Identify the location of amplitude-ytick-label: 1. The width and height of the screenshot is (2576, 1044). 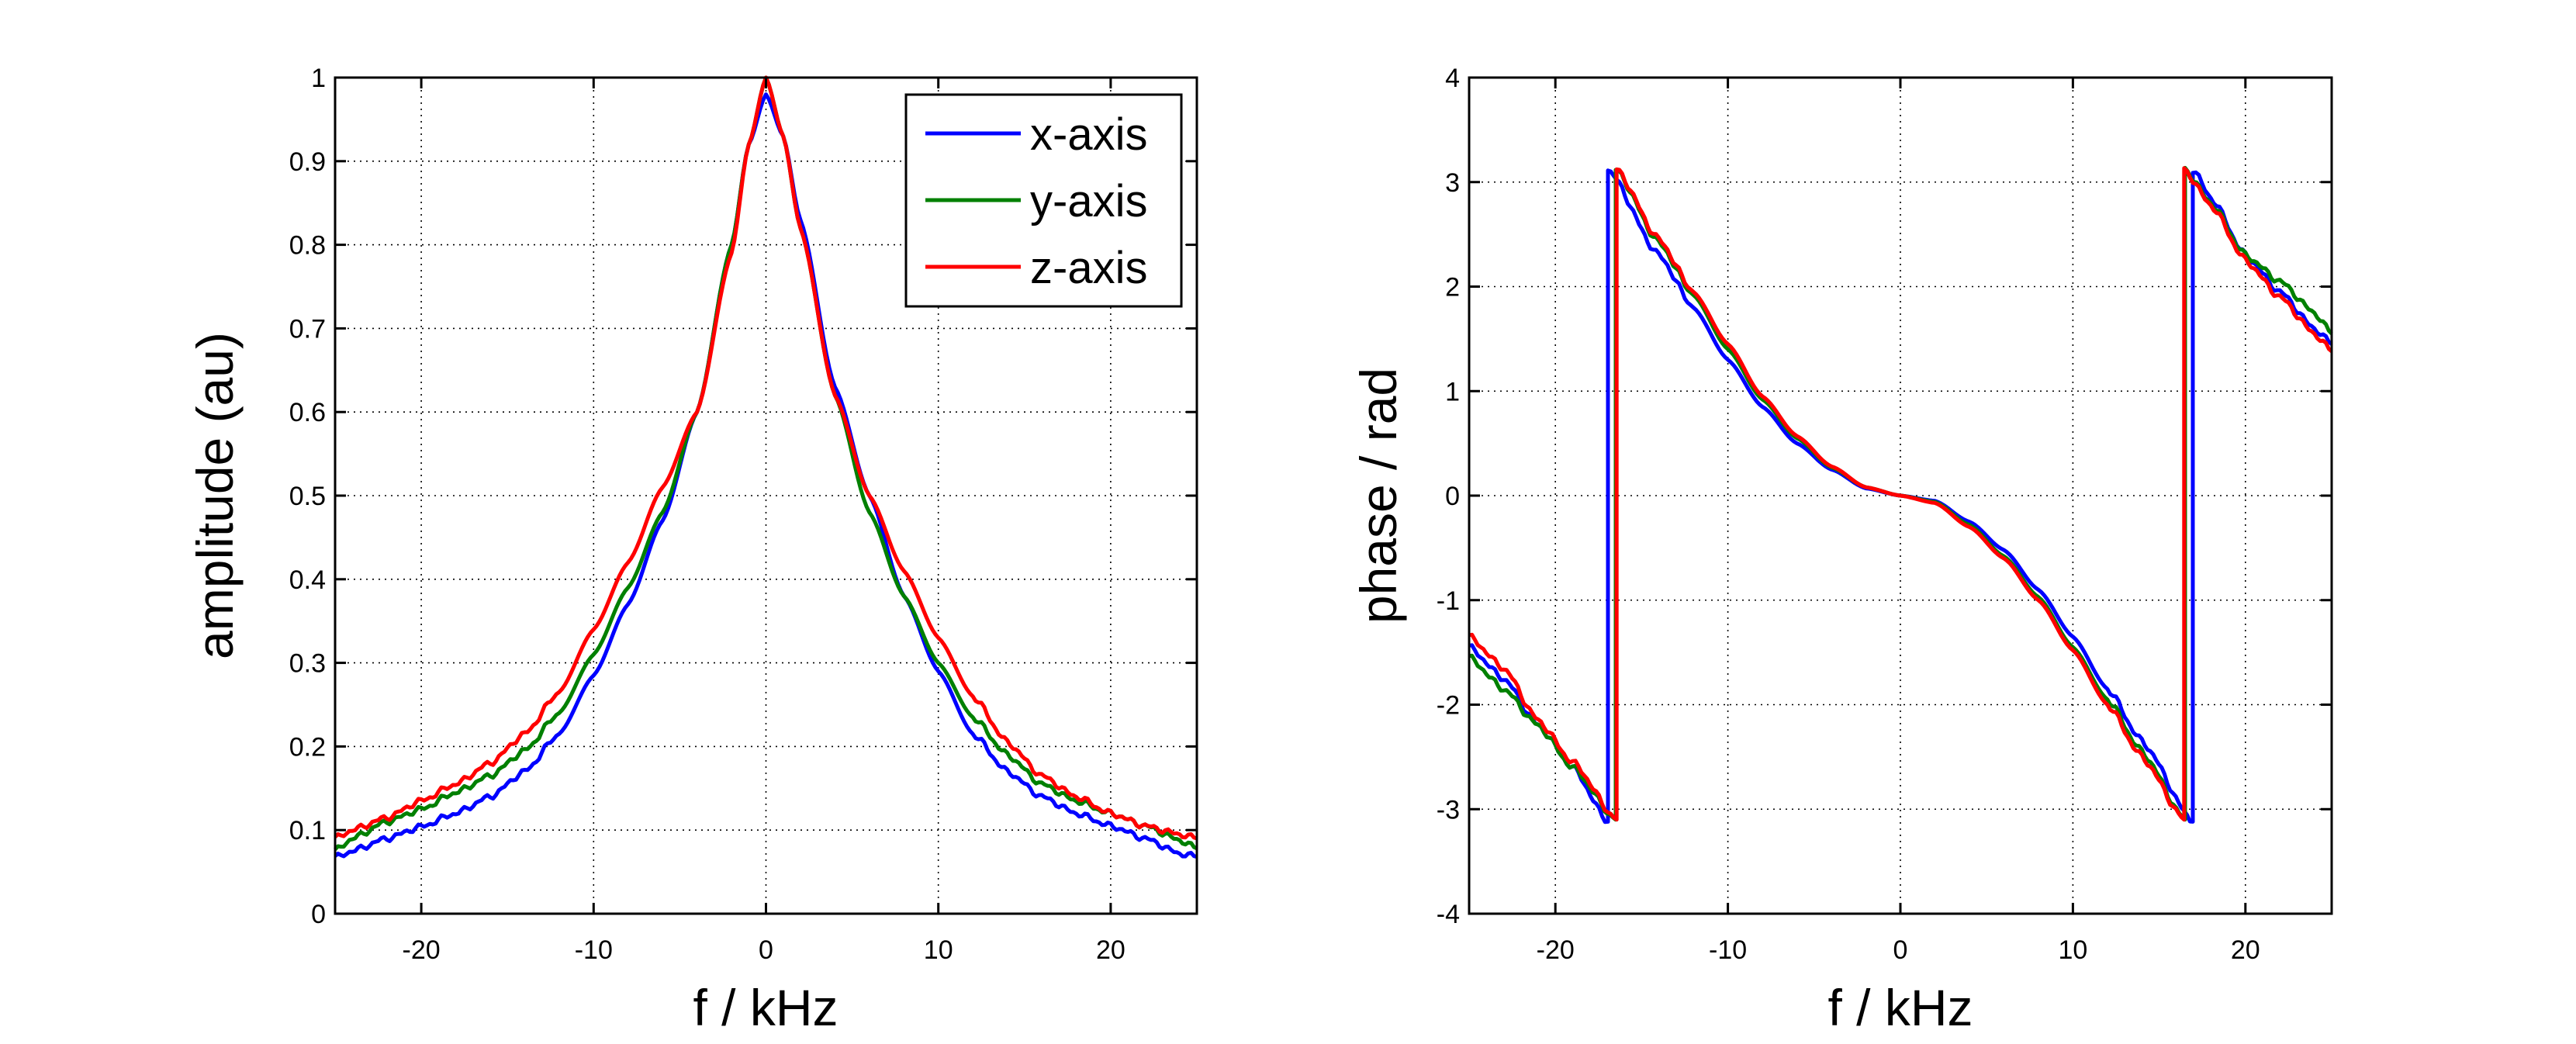
(318, 78).